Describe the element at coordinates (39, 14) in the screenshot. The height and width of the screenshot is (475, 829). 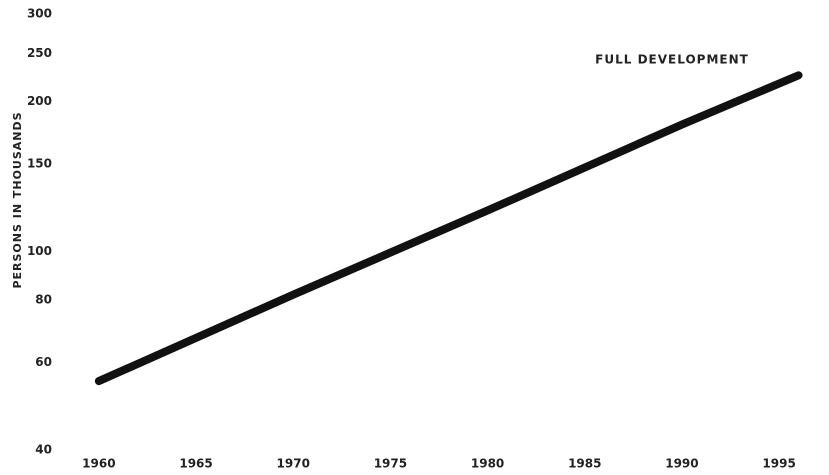
I see `y-tick-label: 300` at that location.